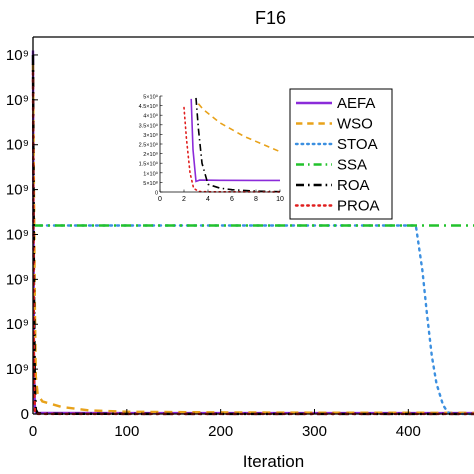  What do you see at coordinates (150, 173) in the screenshot?
I see `inset-y-tick-label: 1×10⁹` at bounding box center [150, 173].